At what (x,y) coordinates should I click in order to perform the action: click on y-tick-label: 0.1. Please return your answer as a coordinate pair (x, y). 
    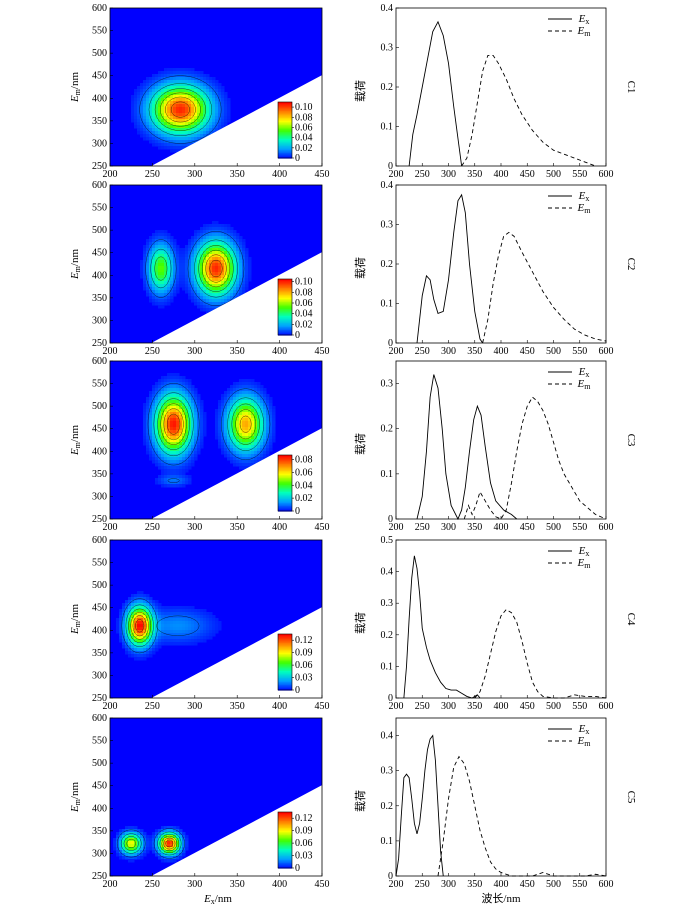
    Looking at the image, I should click on (387, 474).